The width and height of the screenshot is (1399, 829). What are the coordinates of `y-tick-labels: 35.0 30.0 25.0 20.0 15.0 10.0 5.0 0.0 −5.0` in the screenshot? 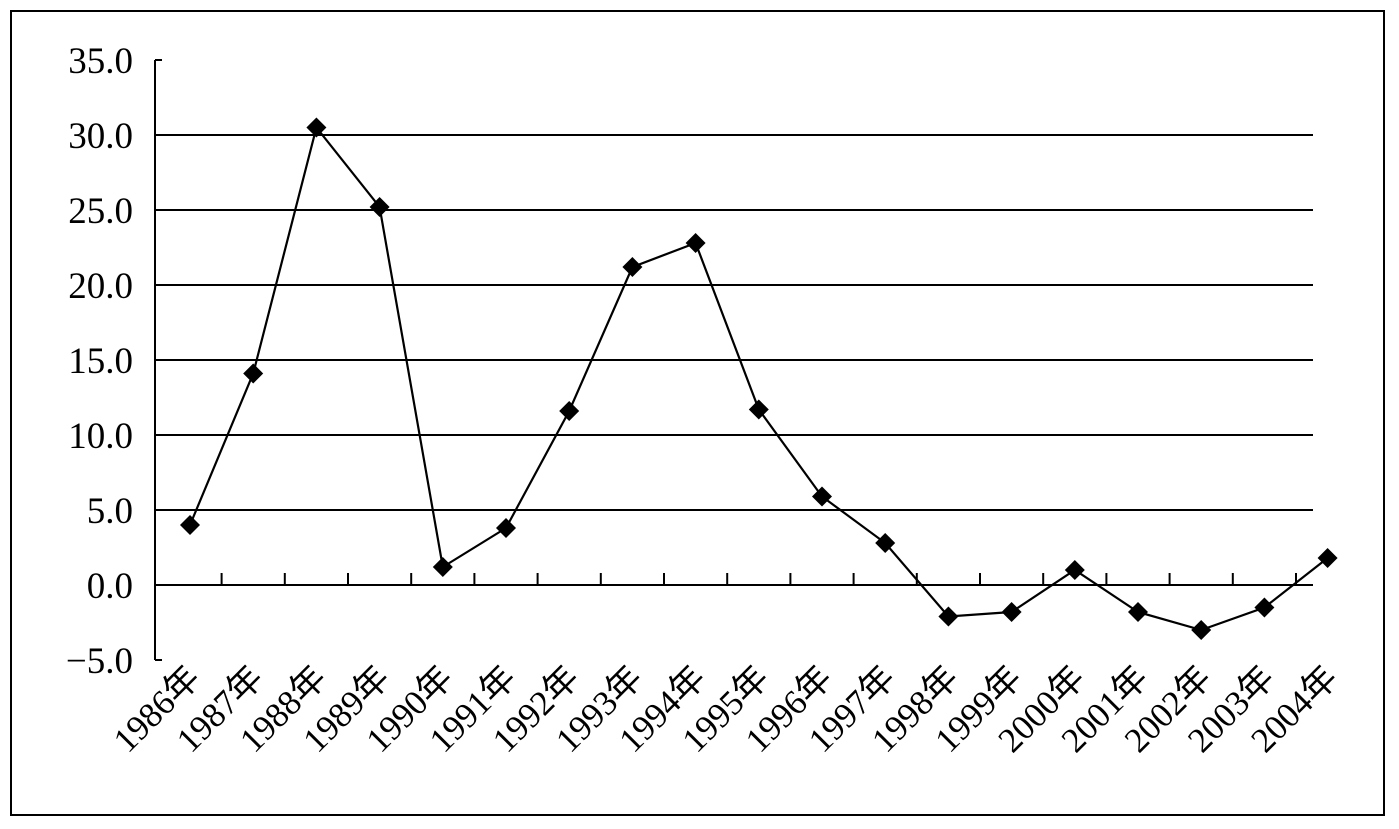 It's located at (99, 361).